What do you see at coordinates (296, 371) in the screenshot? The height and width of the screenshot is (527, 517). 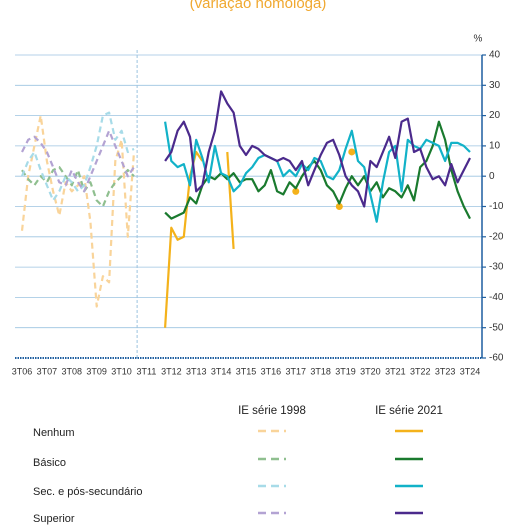 I see `x-tick-label: 3T17` at bounding box center [296, 371].